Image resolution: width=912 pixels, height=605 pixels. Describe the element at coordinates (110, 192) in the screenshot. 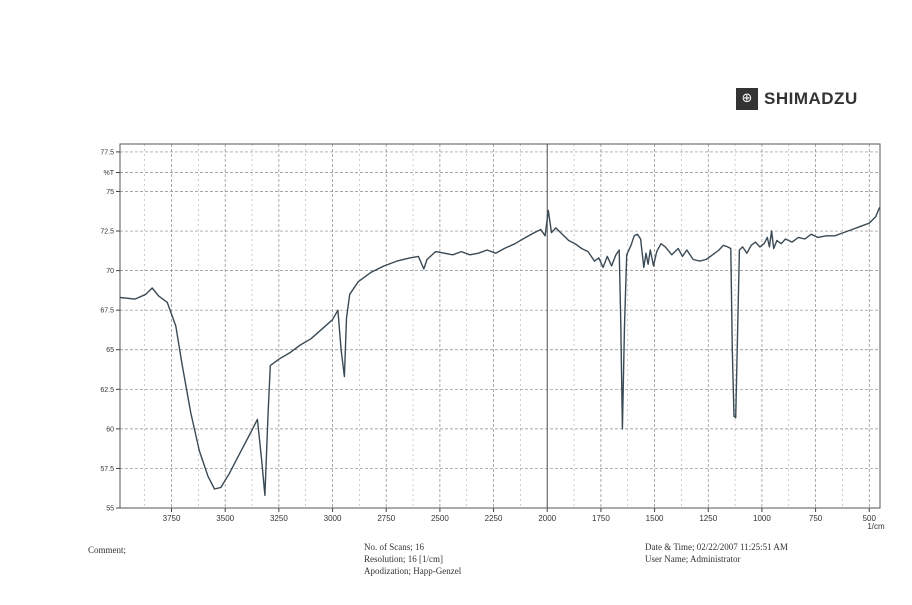

I see `y-tick-label-2: 75` at that location.